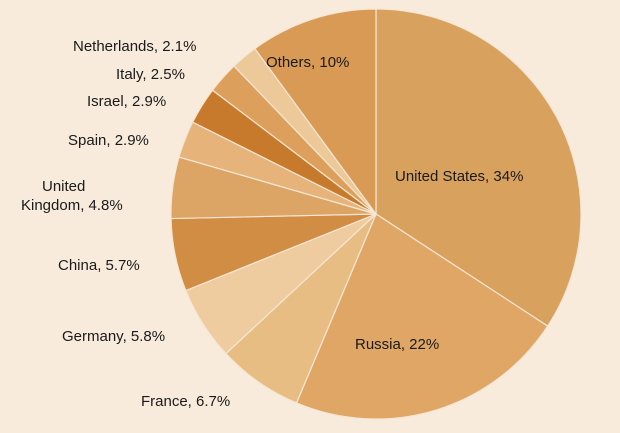 The image size is (620, 433). I want to click on slice-label-united-states: United States, 34%, so click(459, 176).